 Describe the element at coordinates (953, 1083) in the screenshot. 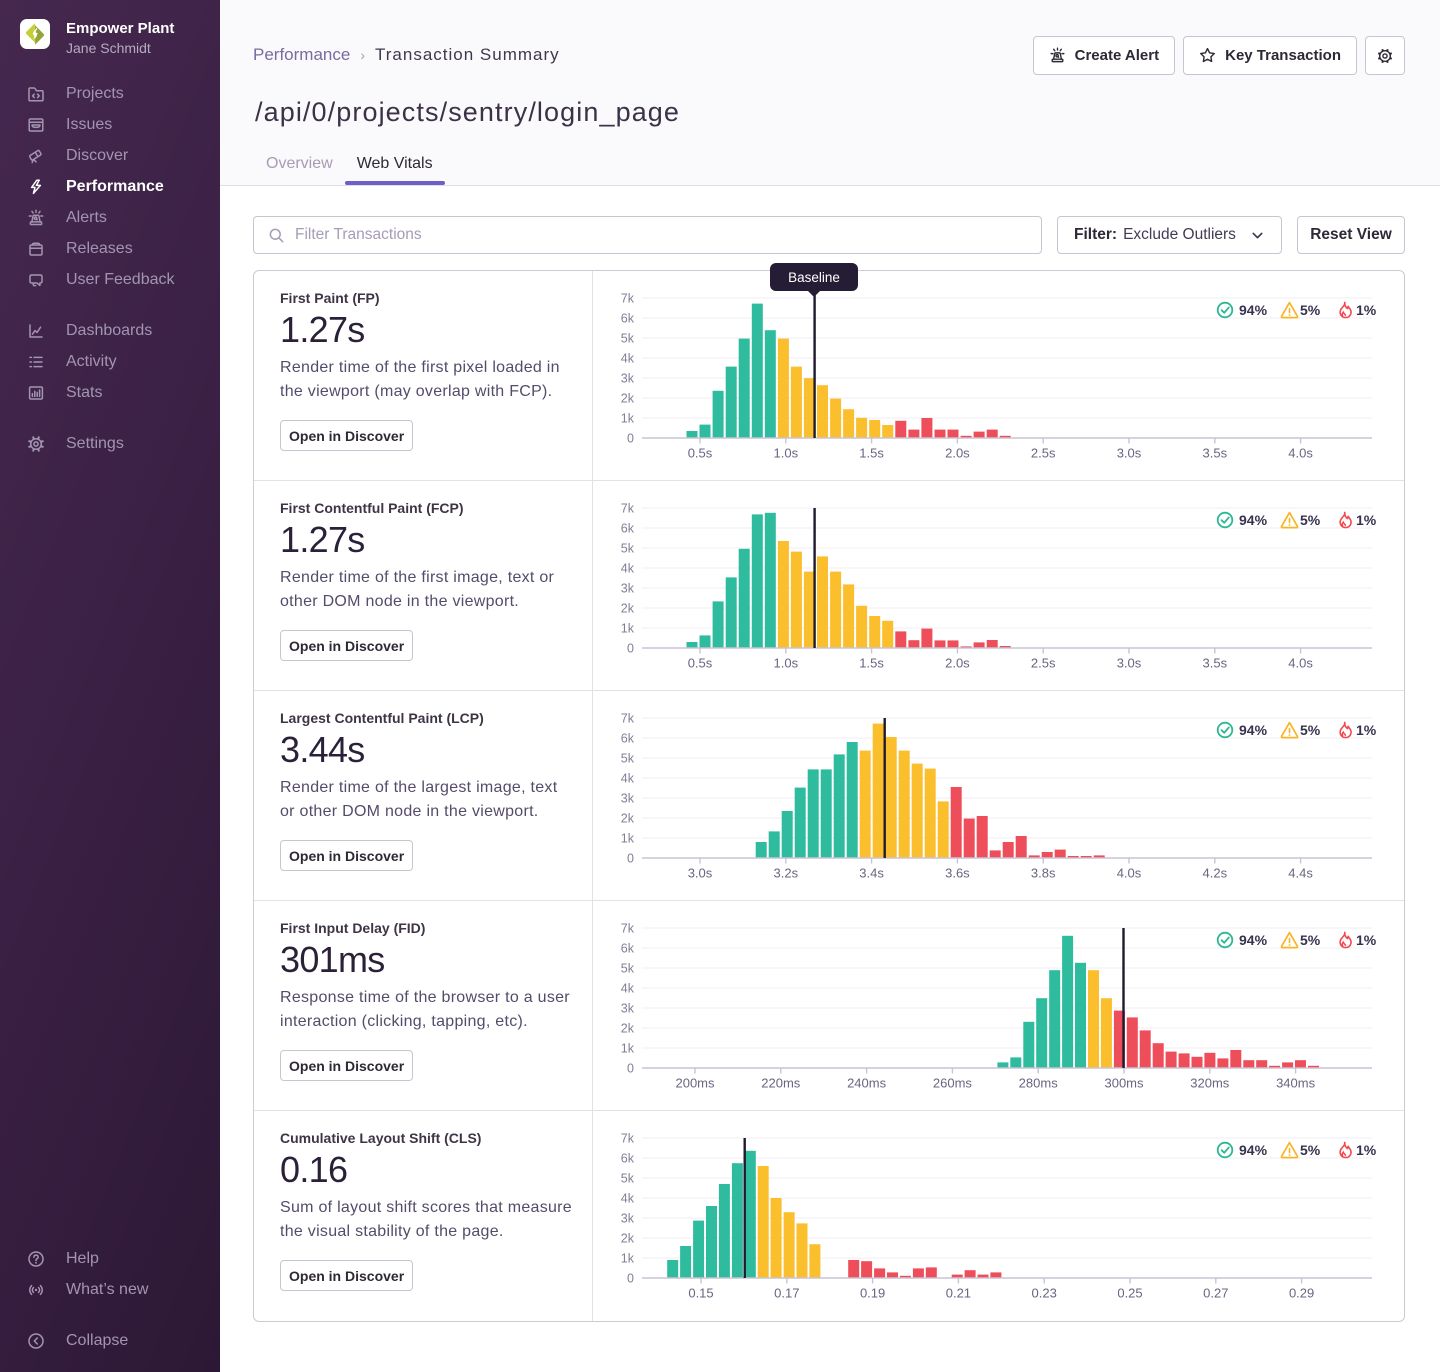

I see `svg-text: 260ms` at that location.